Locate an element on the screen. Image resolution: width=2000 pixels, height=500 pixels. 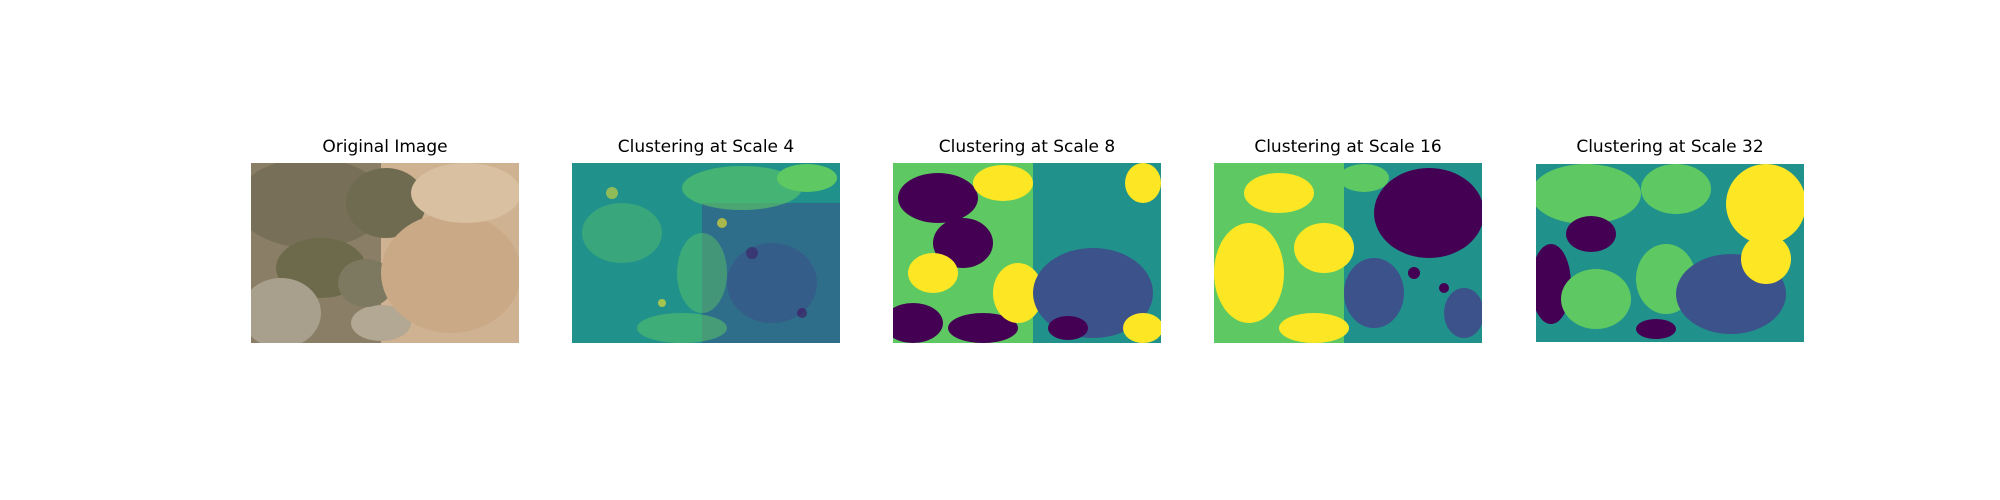
panel-clustering-scale-16: Clustering at Scale 16 is located at coordinates (1348, 240).